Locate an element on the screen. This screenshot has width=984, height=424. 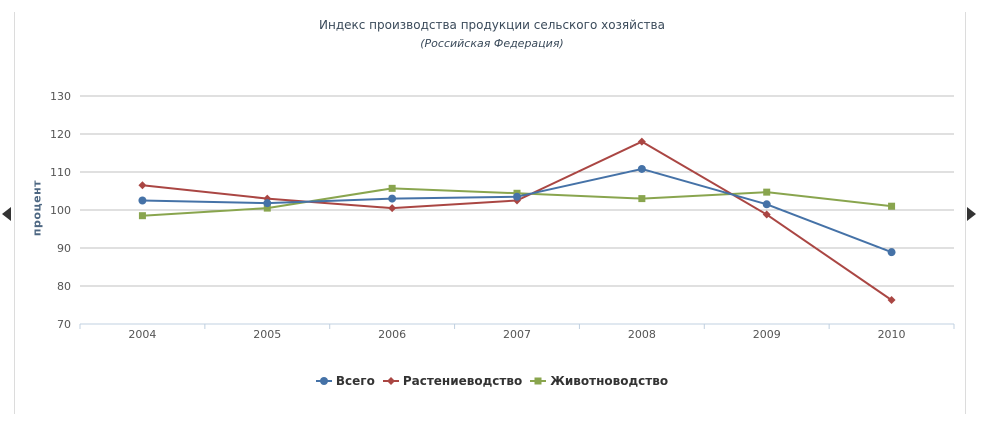
legend-label: Всего is located at coordinates (355, 381).